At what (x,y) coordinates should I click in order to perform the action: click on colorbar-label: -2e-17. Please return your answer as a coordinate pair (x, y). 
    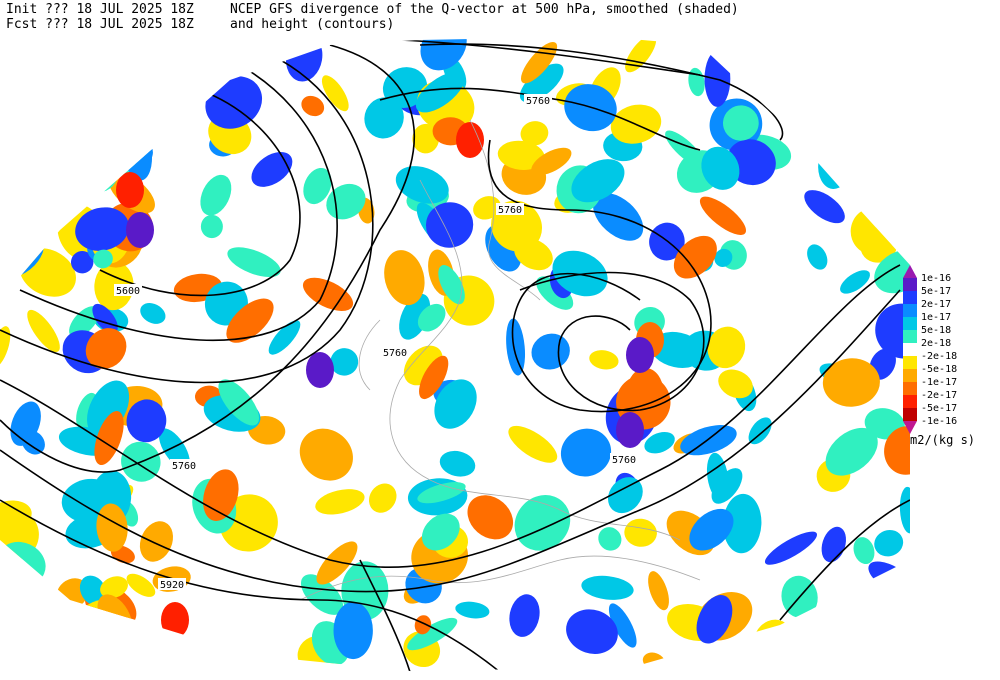
    Looking at the image, I should click on (939, 395).